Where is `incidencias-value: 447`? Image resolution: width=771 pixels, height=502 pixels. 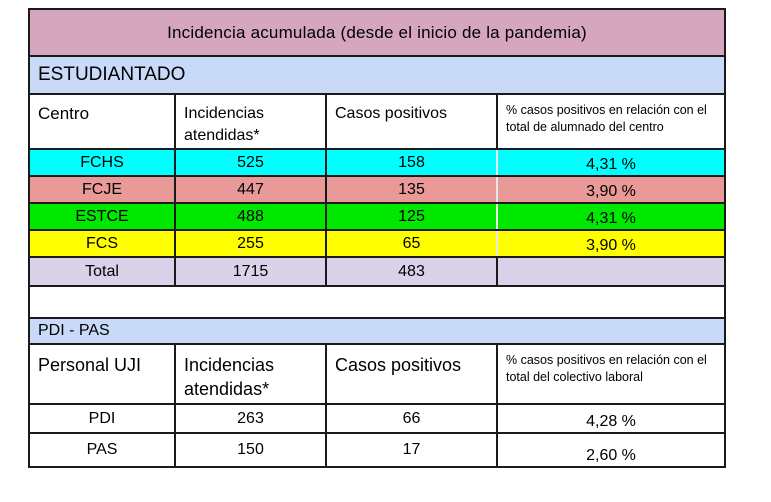 incidencias-value: 447 is located at coordinates (251, 189).